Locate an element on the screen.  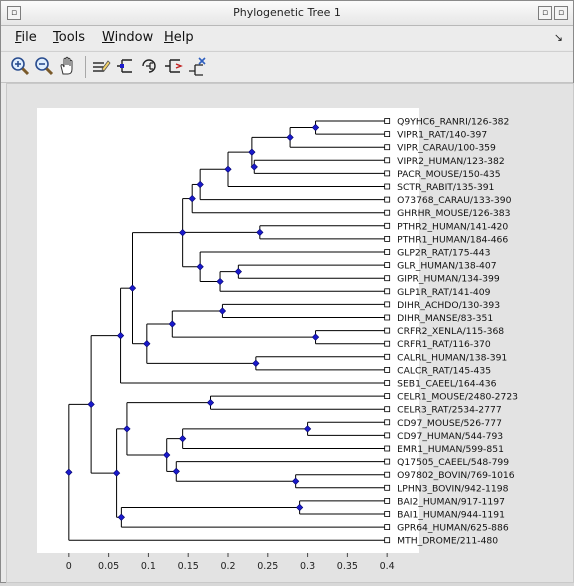
leaf-label: EMR1_HUMAN/599-851 is located at coordinates (450, 449).